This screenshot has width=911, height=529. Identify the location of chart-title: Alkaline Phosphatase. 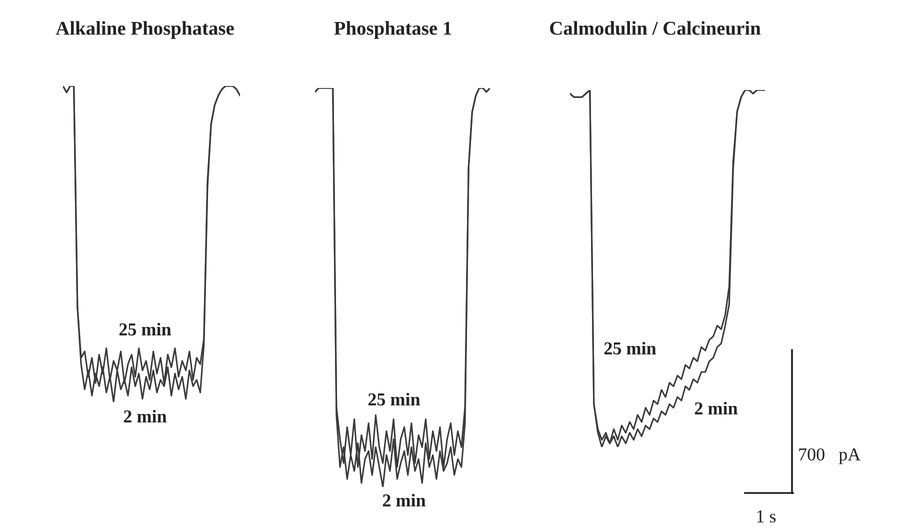
(145, 30).